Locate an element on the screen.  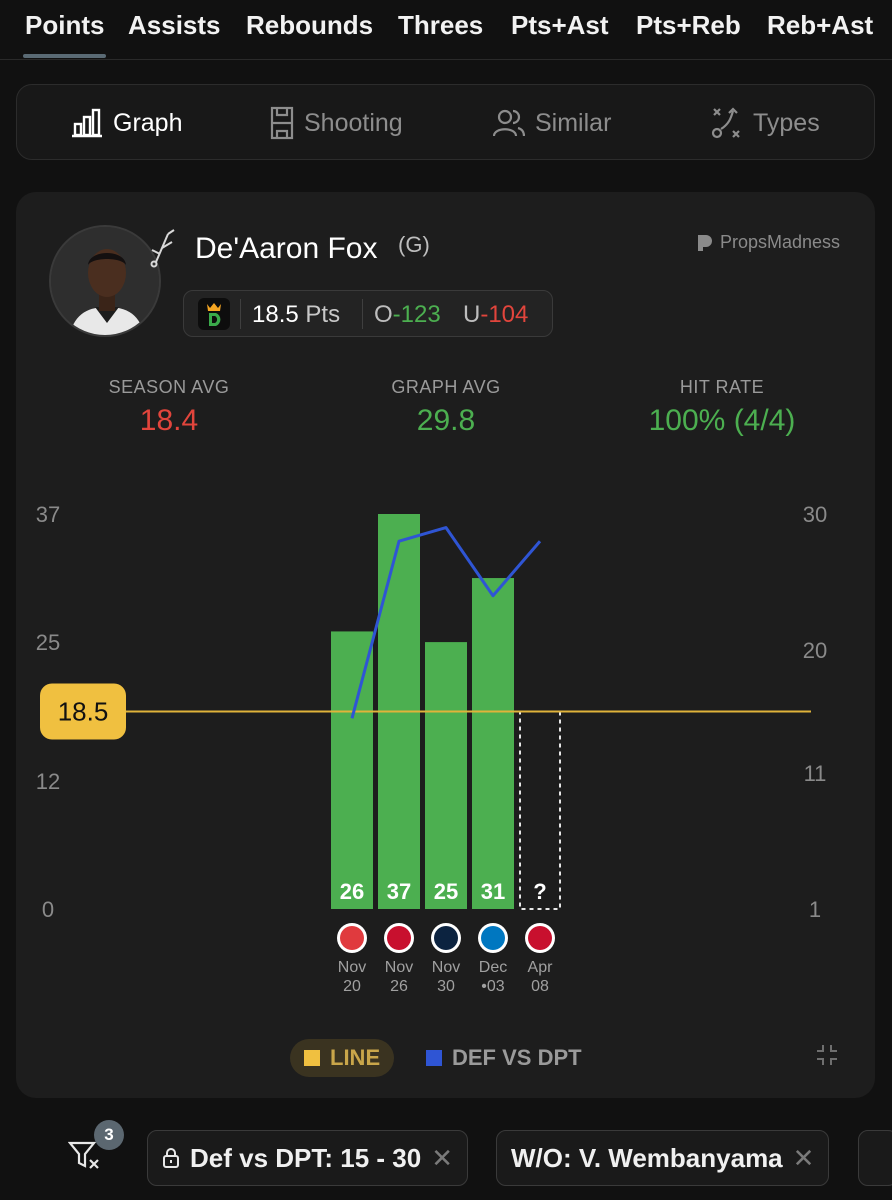
avatar is located at coordinates (105, 281).